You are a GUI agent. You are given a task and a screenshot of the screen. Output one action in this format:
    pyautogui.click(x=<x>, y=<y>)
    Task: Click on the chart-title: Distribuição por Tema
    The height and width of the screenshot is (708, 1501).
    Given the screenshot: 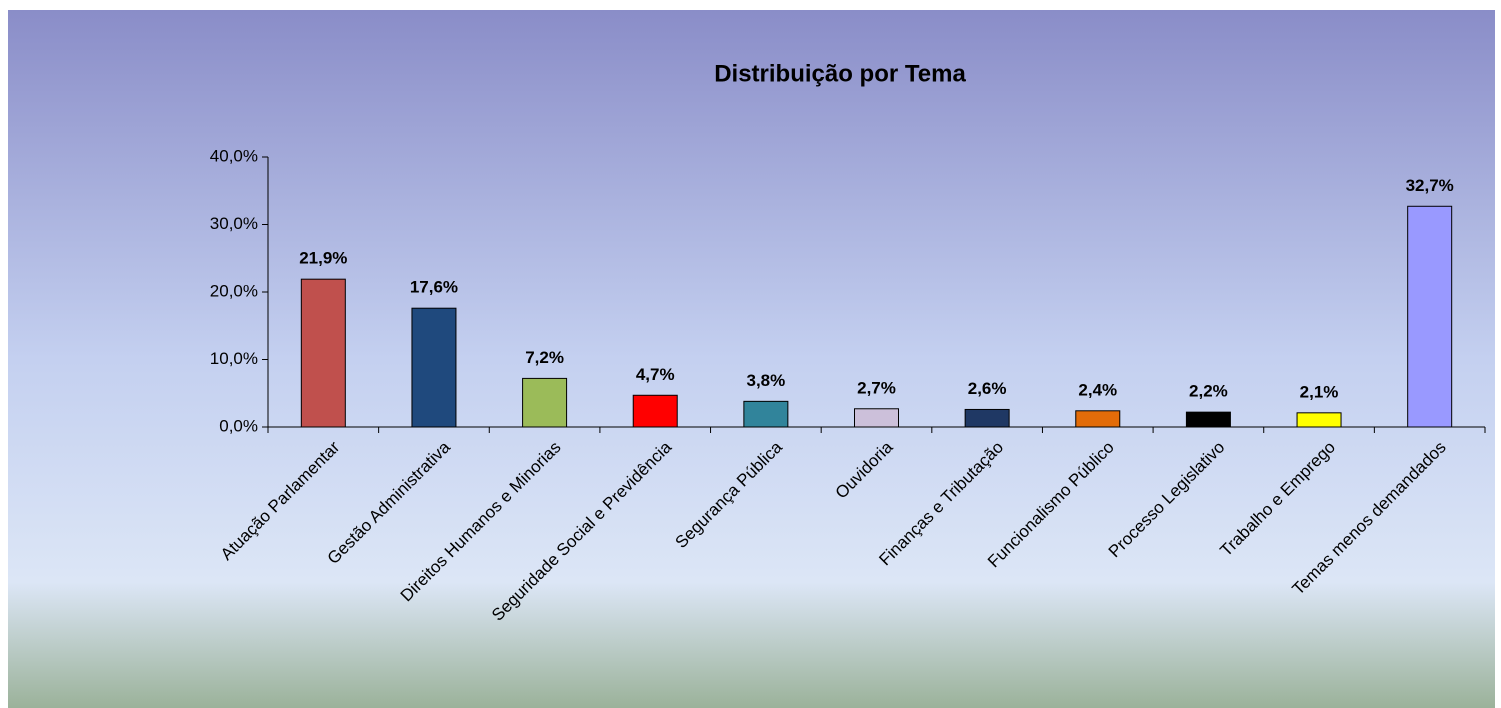 What is the action you would take?
    pyautogui.click(x=840, y=73)
    